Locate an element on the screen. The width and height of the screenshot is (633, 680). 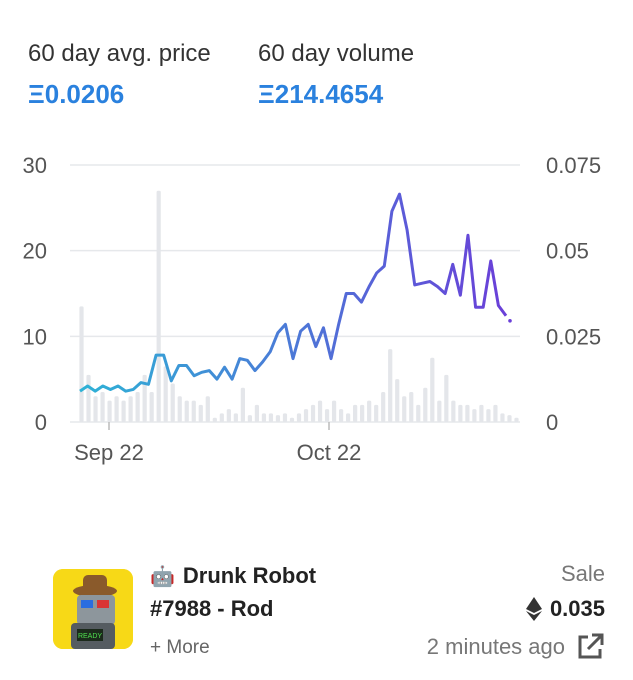
thumb-text: READY is located at coordinates (90, 636).